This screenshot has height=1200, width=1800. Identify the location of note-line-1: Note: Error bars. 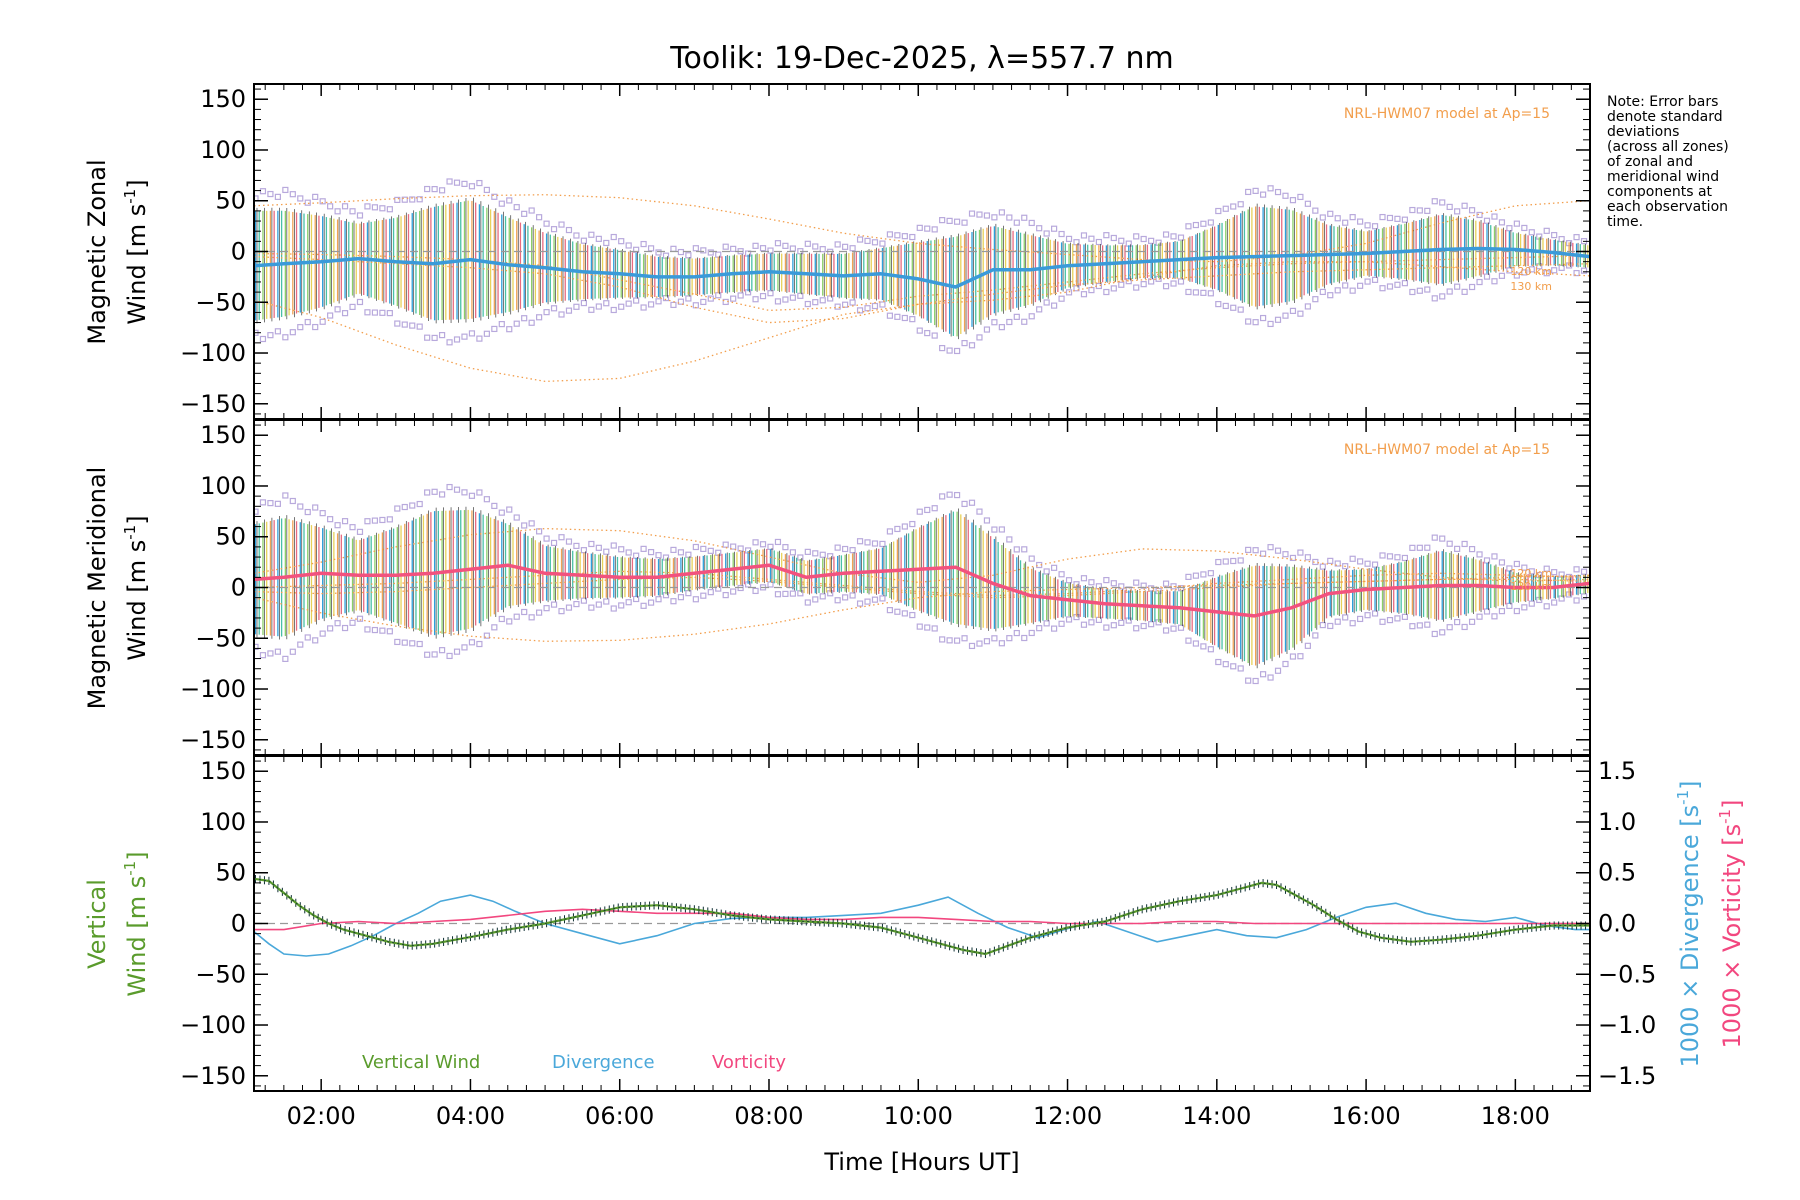
(1662, 102).